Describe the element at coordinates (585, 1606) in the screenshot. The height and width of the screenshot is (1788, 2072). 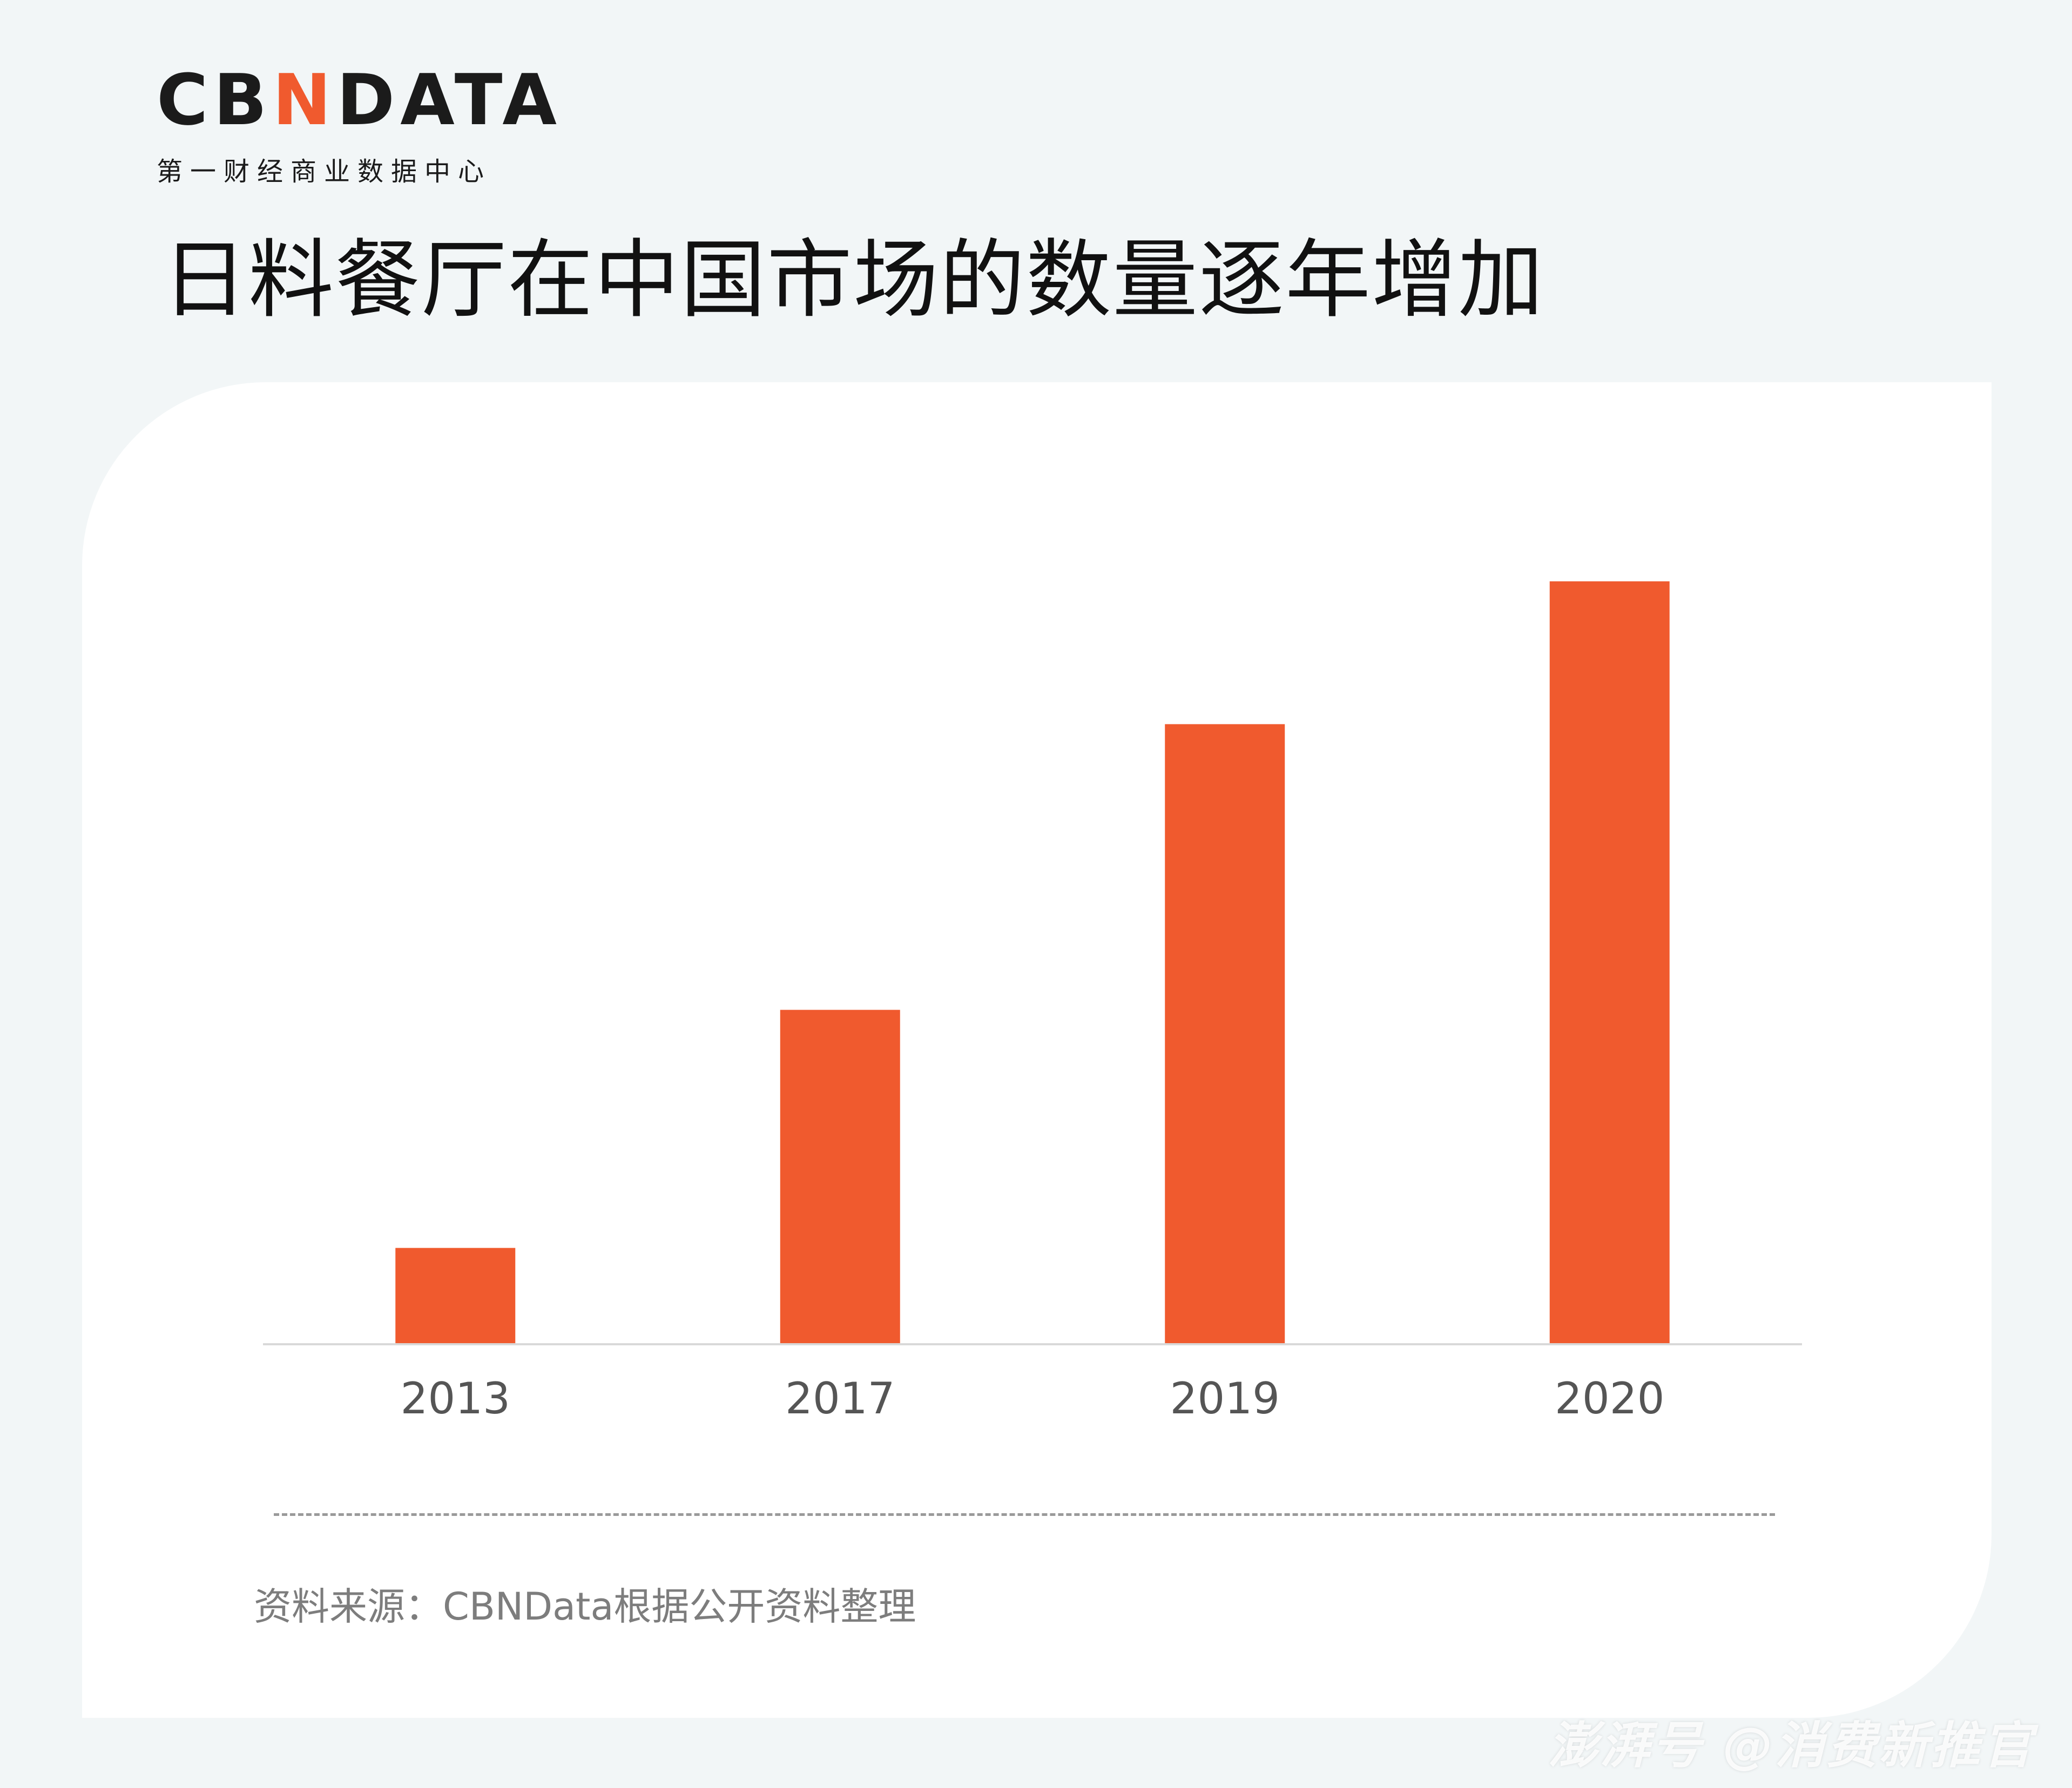
I see `source-note: 资料来源：CBNData根据公开资料整理` at that location.